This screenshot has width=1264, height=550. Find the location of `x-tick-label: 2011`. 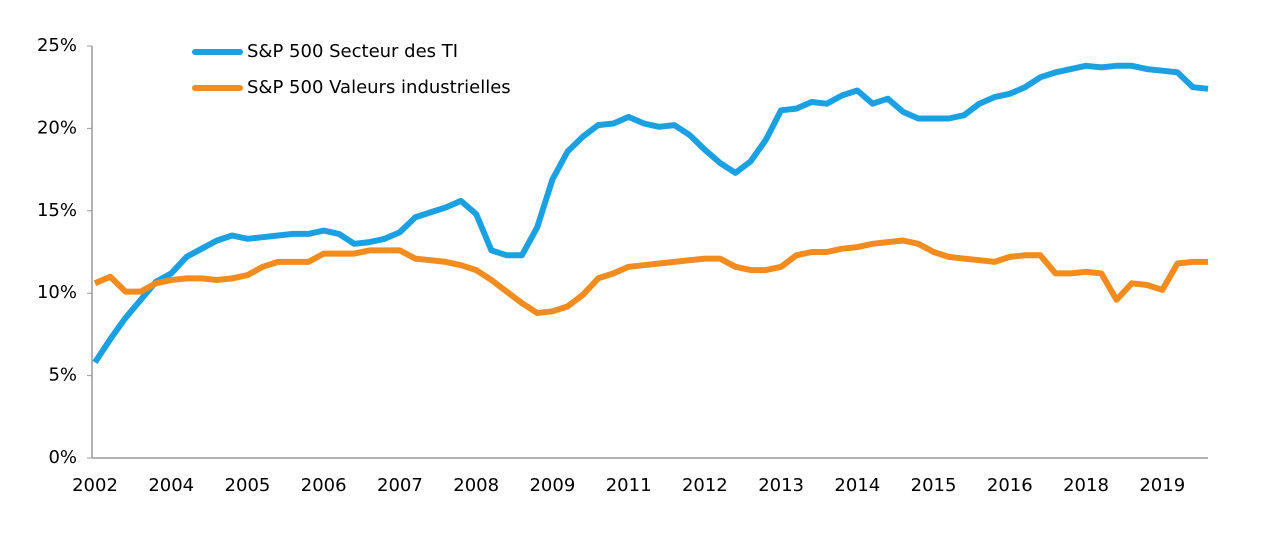

x-tick-label: 2011 is located at coordinates (629, 485).